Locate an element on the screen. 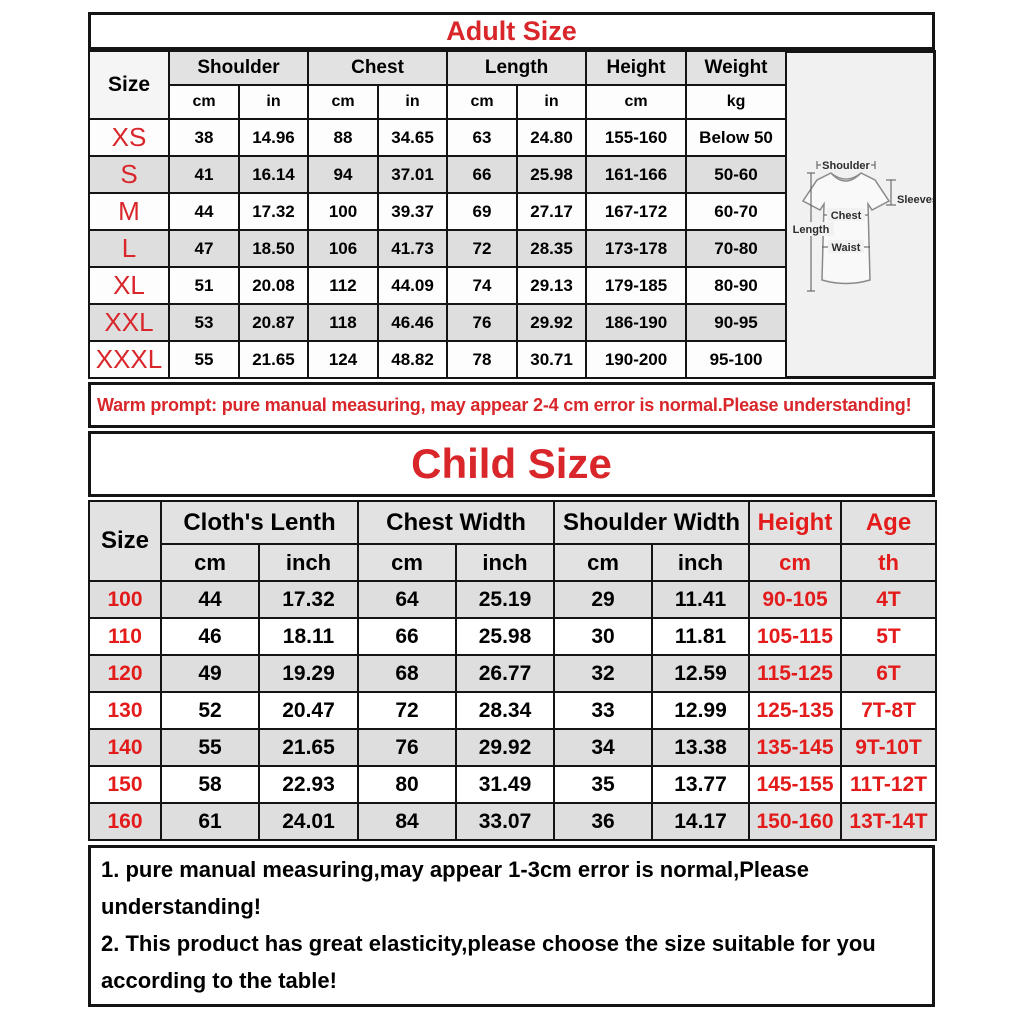 The image size is (1024, 1036). child-size-label: 120 is located at coordinates (125, 673).